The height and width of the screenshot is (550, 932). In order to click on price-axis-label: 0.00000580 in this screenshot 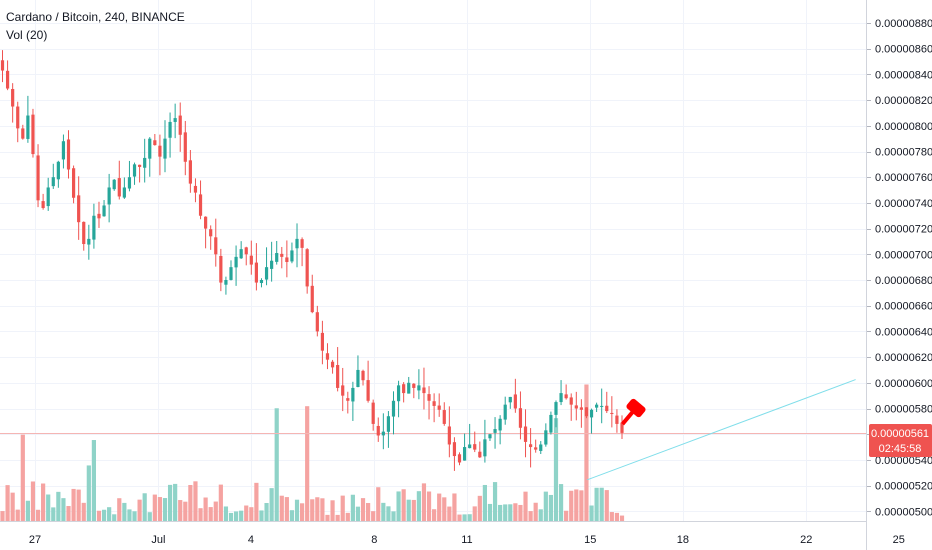, I will do `click(903, 410)`.